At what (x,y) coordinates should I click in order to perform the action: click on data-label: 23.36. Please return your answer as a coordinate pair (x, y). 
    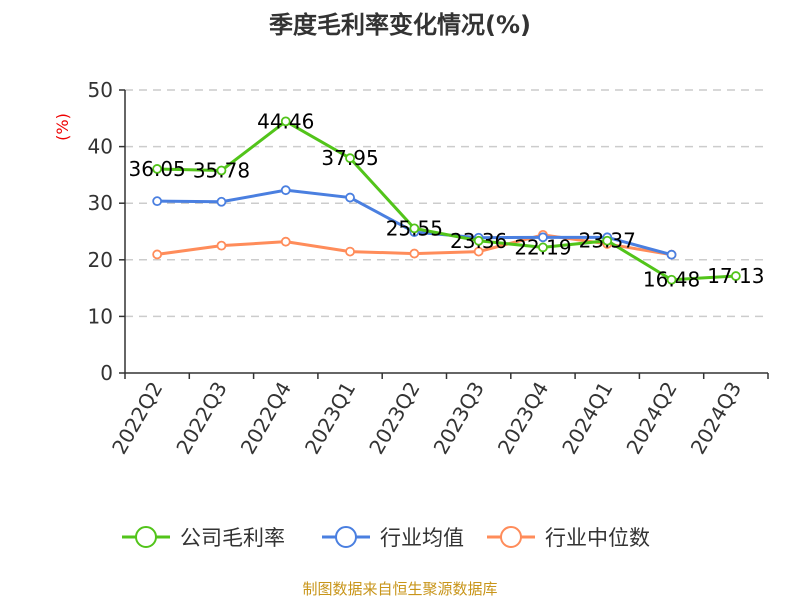
    Looking at the image, I should click on (478, 241).